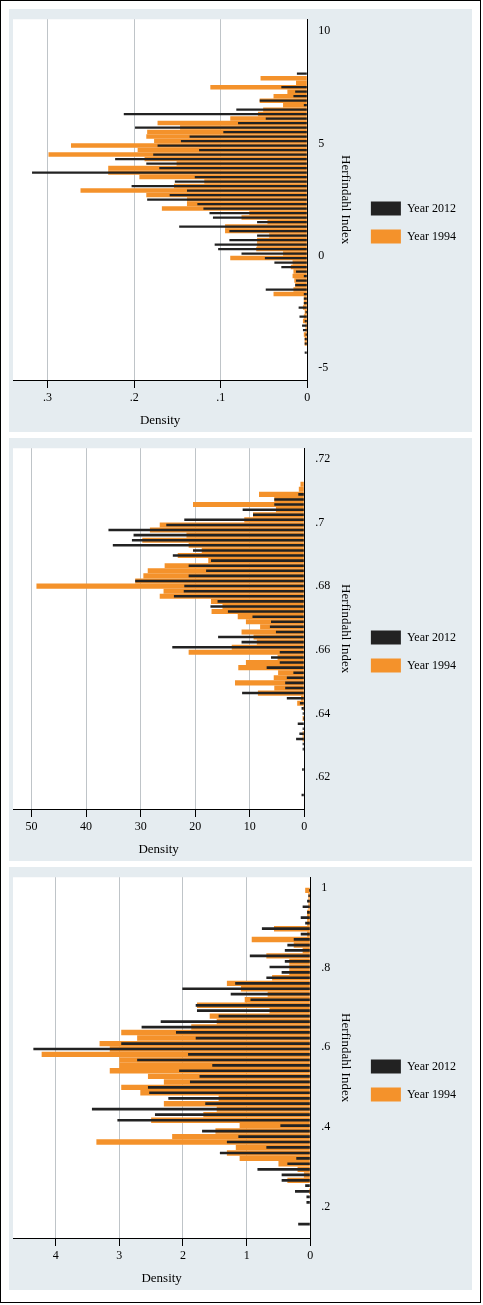  What do you see at coordinates (134, 397) in the screenshot?
I see `x-tick-label: .2` at bounding box center [134, 397].